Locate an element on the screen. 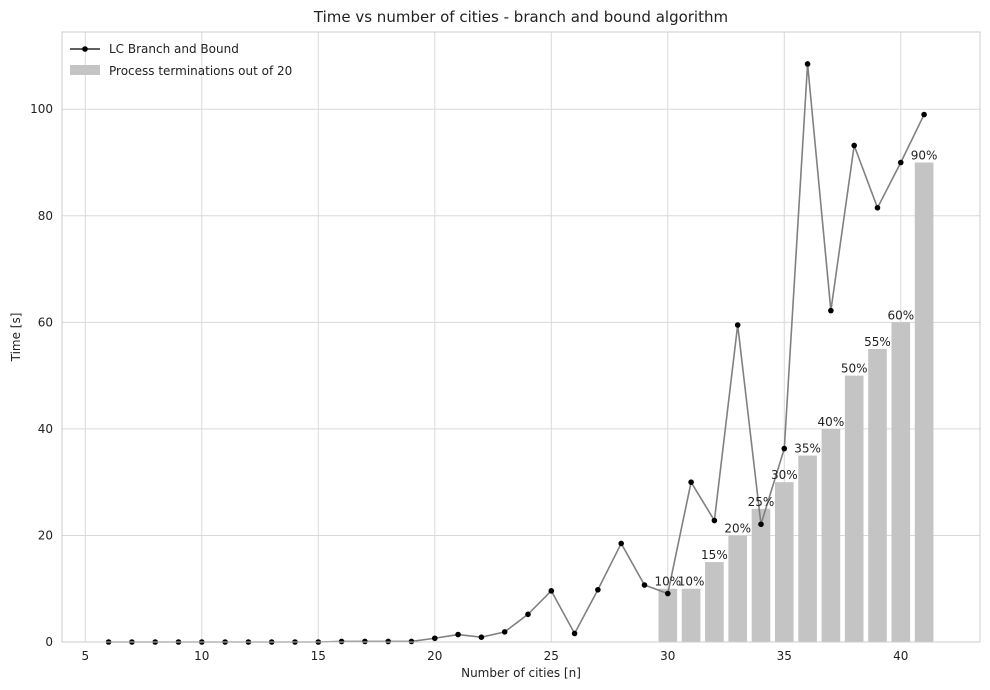  bar-data-label: 15% is located at coordinates (714, 555).